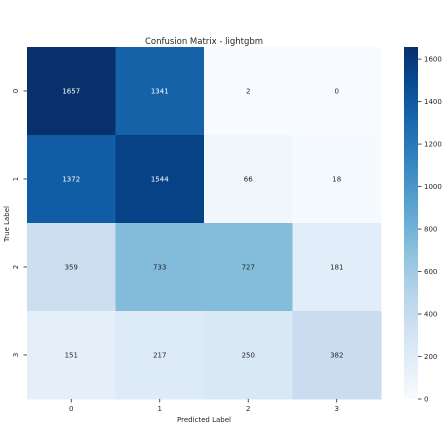 This screenshot has height=430, width=448. I want to click on colorbar-tick-label: 1600, so click(433, 60).